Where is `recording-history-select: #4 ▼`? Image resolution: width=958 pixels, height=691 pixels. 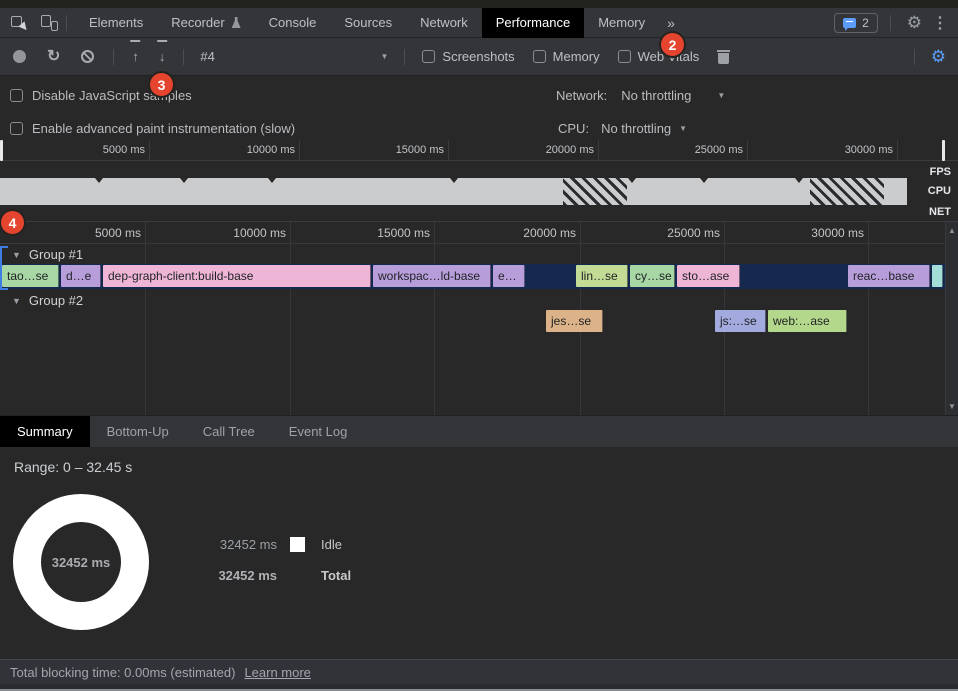 recording-history-select: #4 ▼ is located at coordinates (294, 56).